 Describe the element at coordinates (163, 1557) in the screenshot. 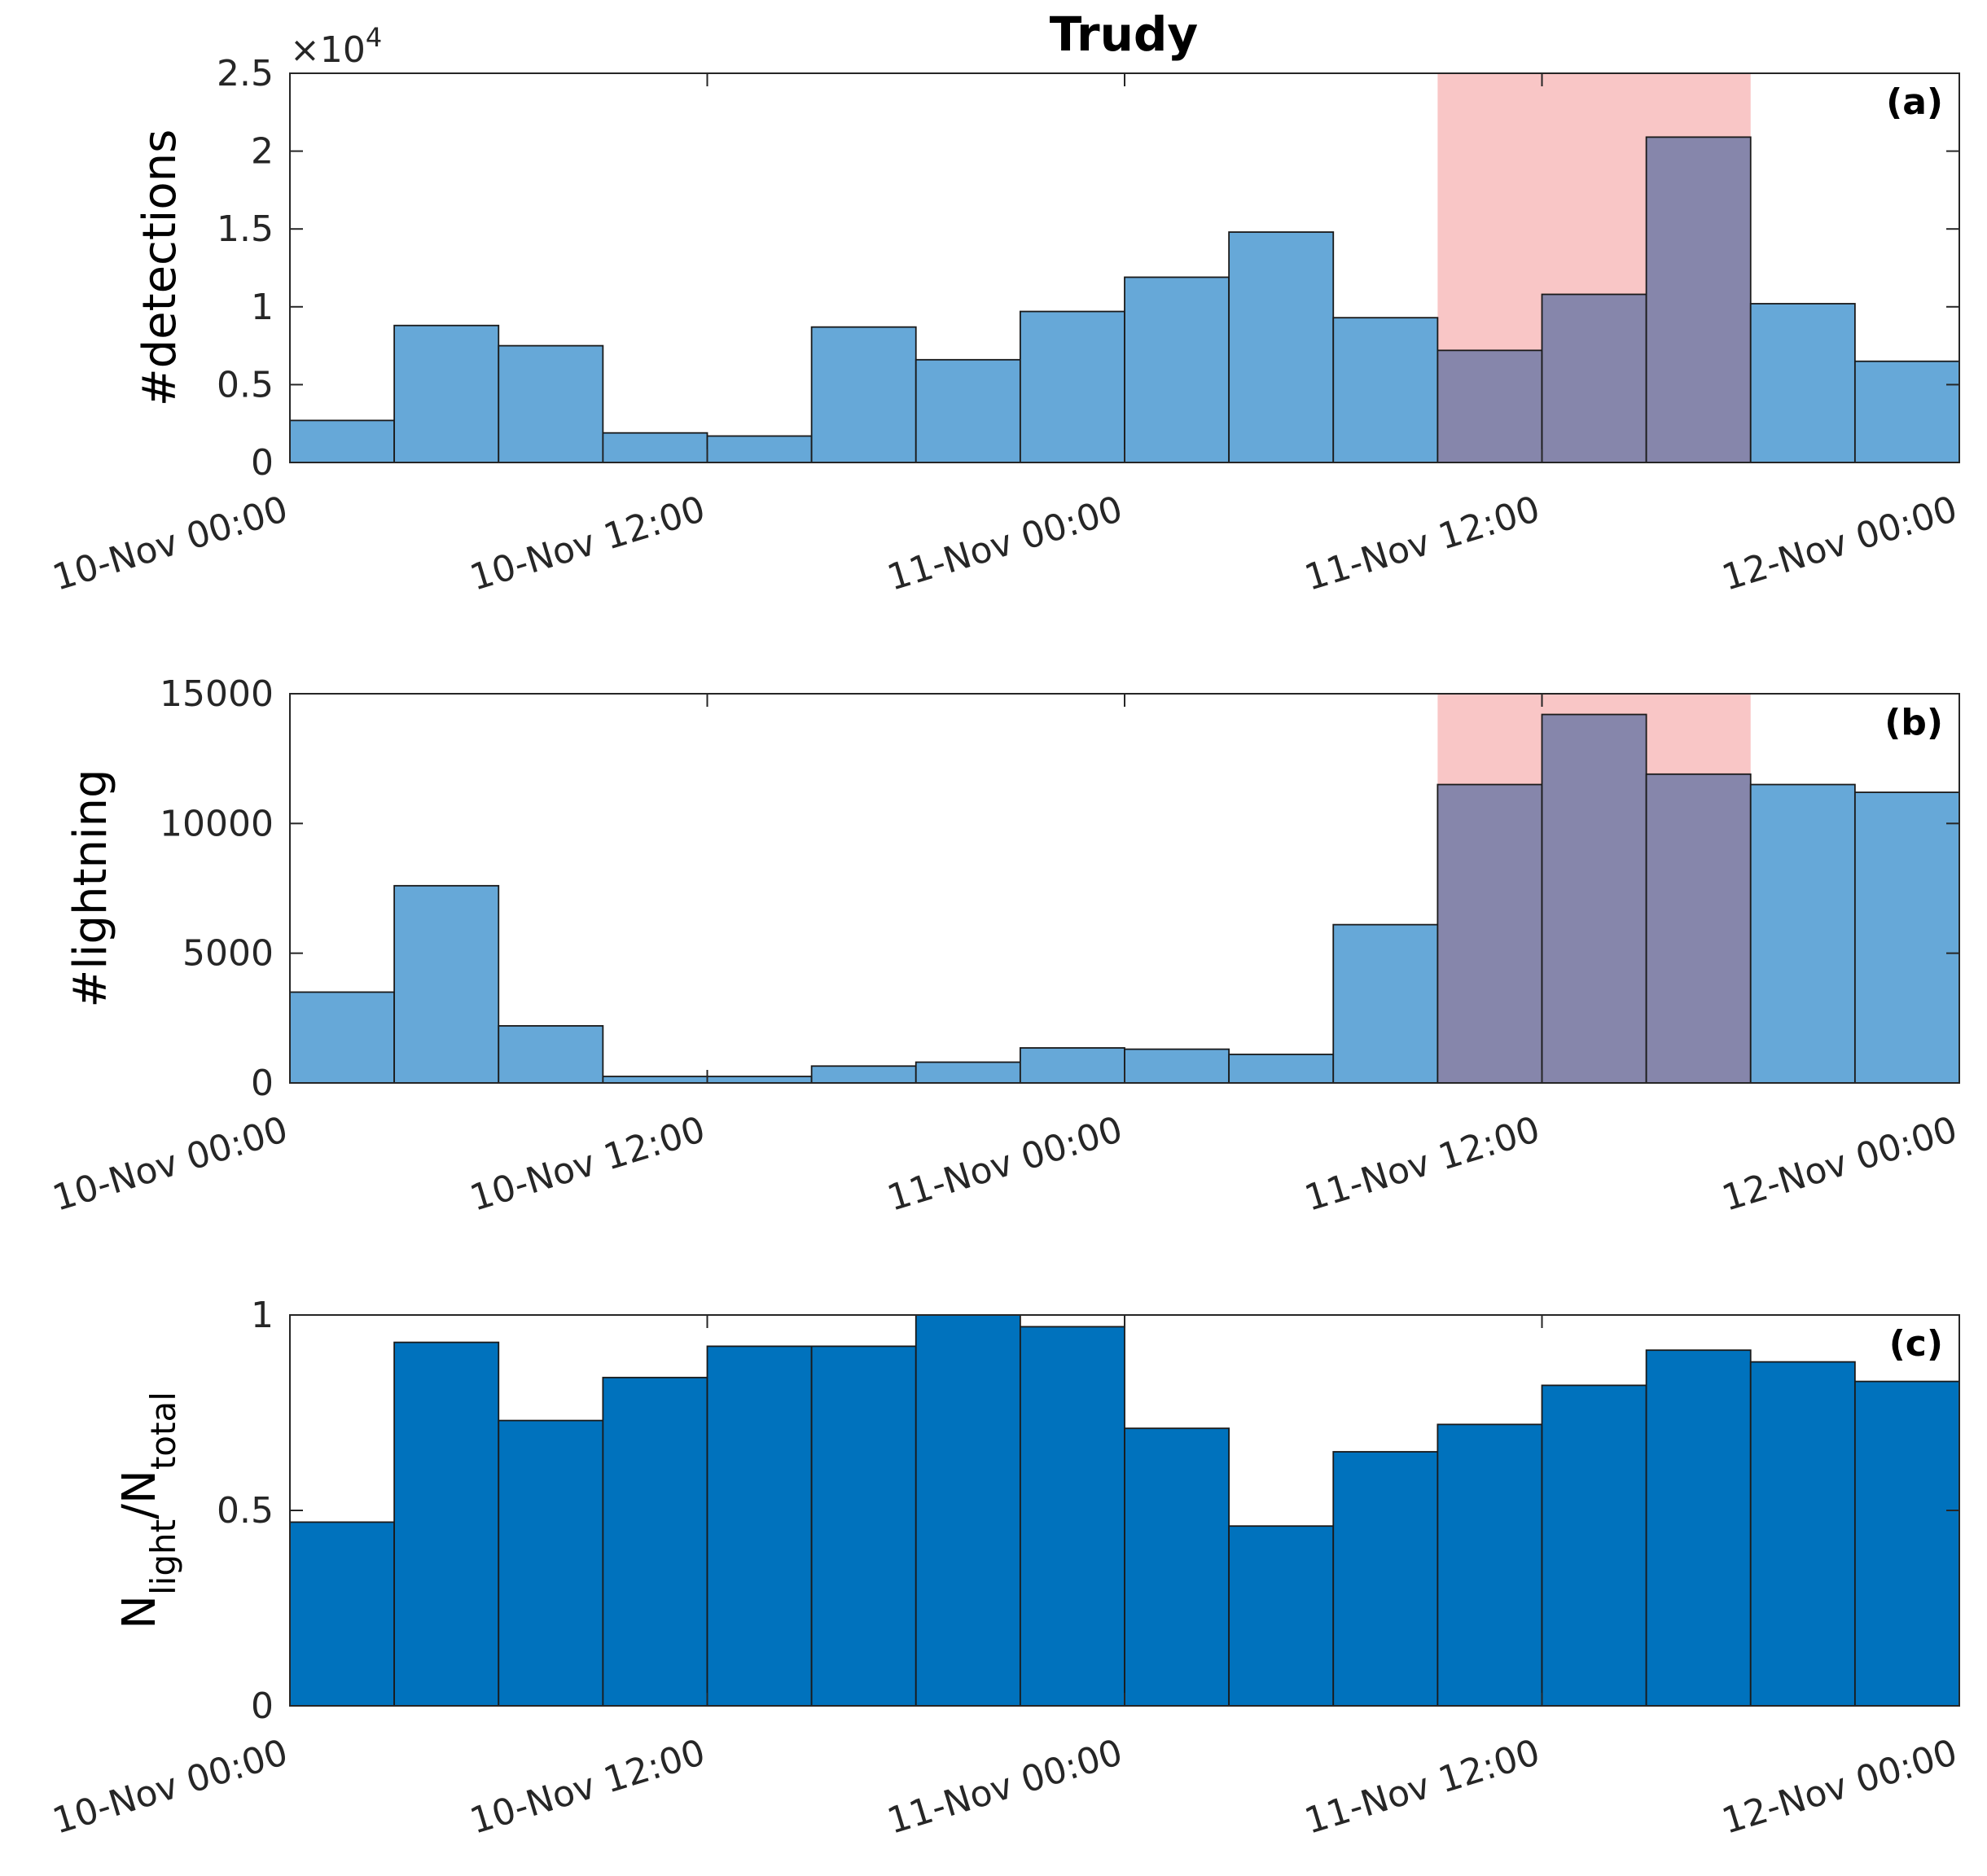

I see `panel-c-y-label-light: light` at that location.